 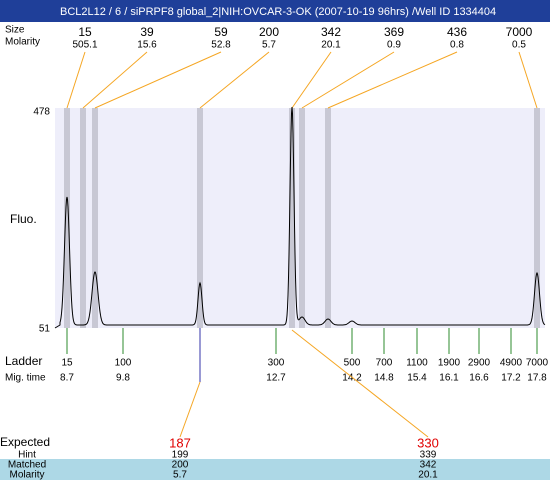 I want to click on expected-size: 330, so click(x=428, y=442).